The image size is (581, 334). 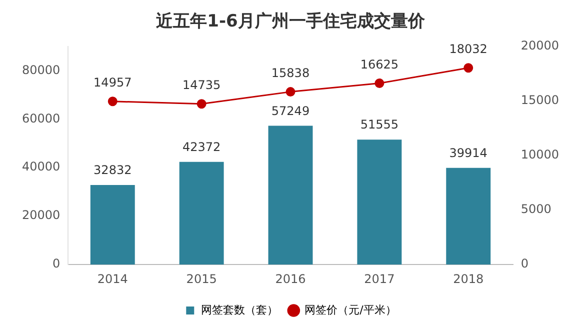 I want to click on data-label: 14957, so click(x=113, y=83).